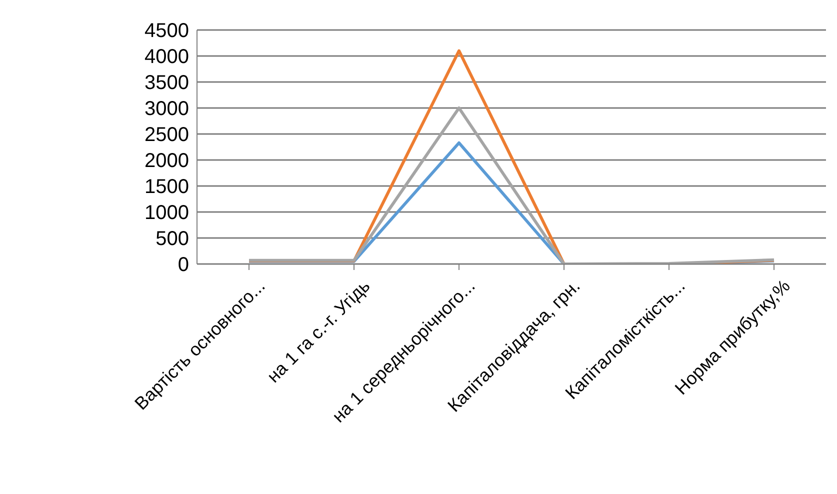 This screenshot has width=837, height=494. What do you see at coordinates (166, 31) in the screenshot?
I see `y-tick-label: 4500` at bounding box center [166, 31].